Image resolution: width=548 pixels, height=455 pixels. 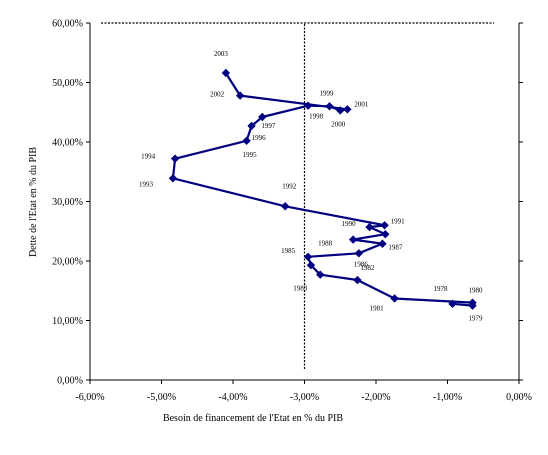 What do you see at coordinates (33, 202) in the screenshot?
I see `y-axis-title: Dette de l'Etat en % du PIB` at bounding box center [33, 202].